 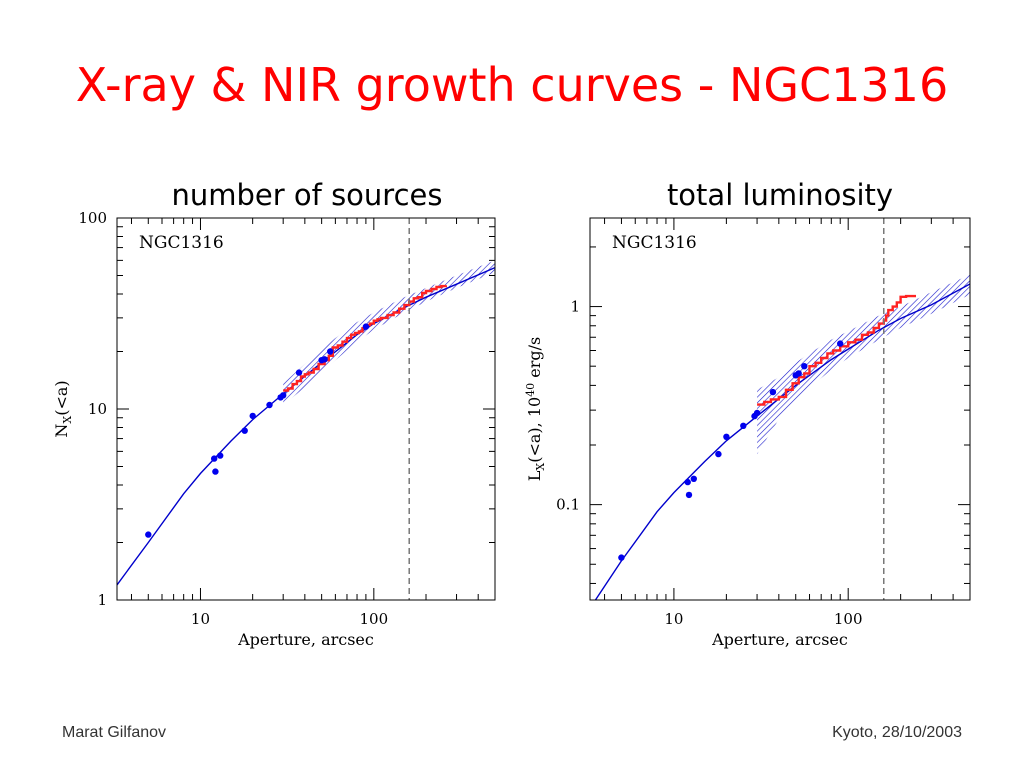 I want to click on left-chart-title: number of sources, so click(x=307, y=195).